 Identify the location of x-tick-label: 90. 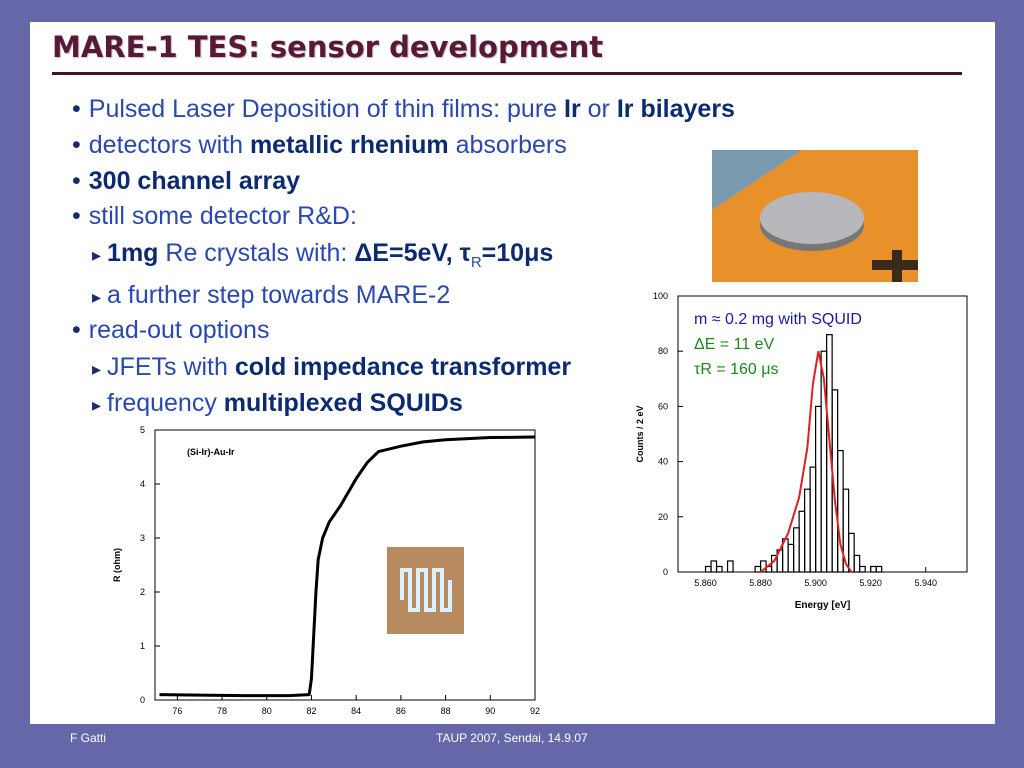
(490, 711).